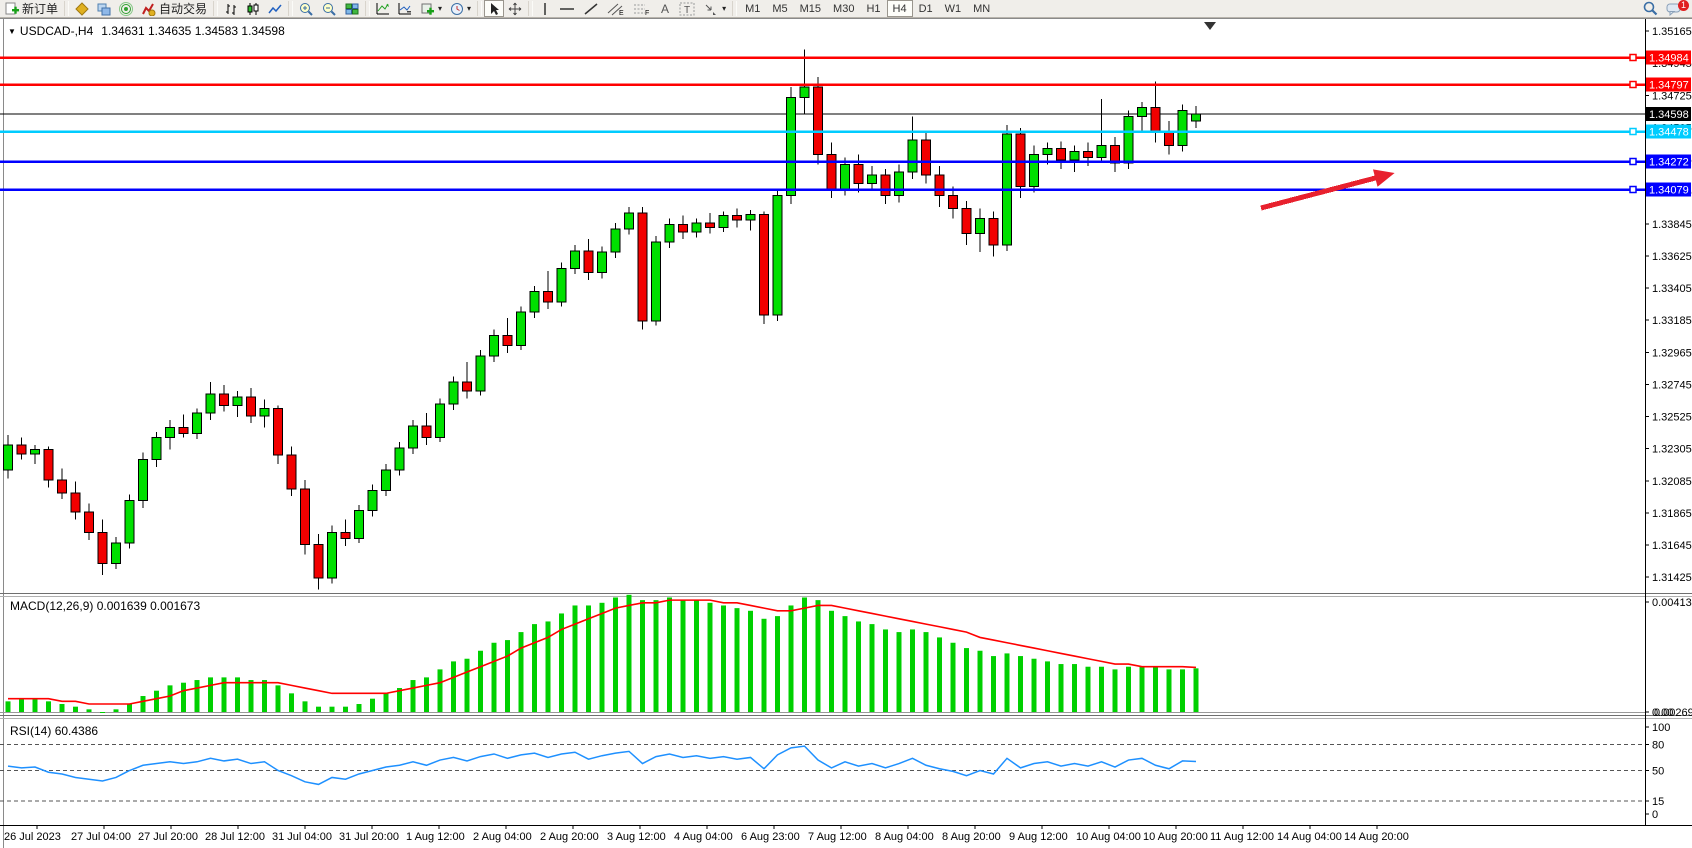  What do you see at coordinates (1633, 131) in the screenshot?
I see `hline-handle-1.34478` at bounding box center [1633, 131].